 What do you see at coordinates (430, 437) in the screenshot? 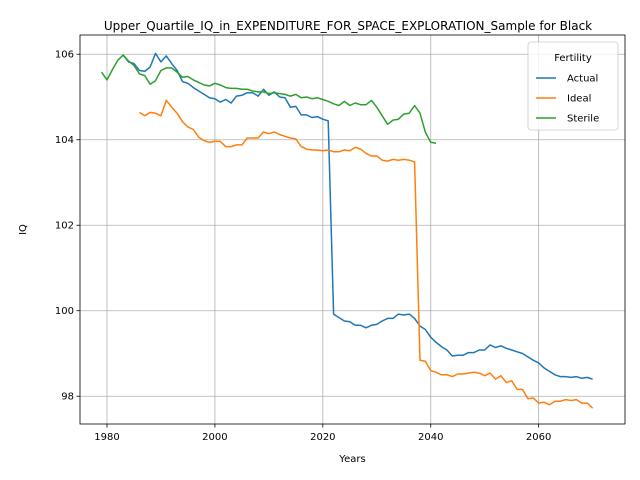
I see `x-tick-label: 2040` at bounding box center [430, 437].